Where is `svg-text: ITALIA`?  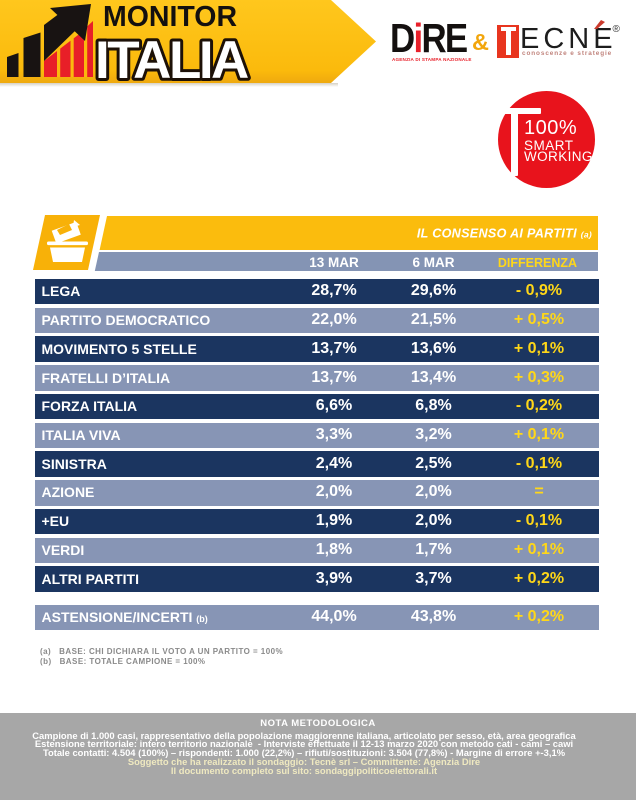
svg-text: ITALIA is located at coordinates (171, 59).